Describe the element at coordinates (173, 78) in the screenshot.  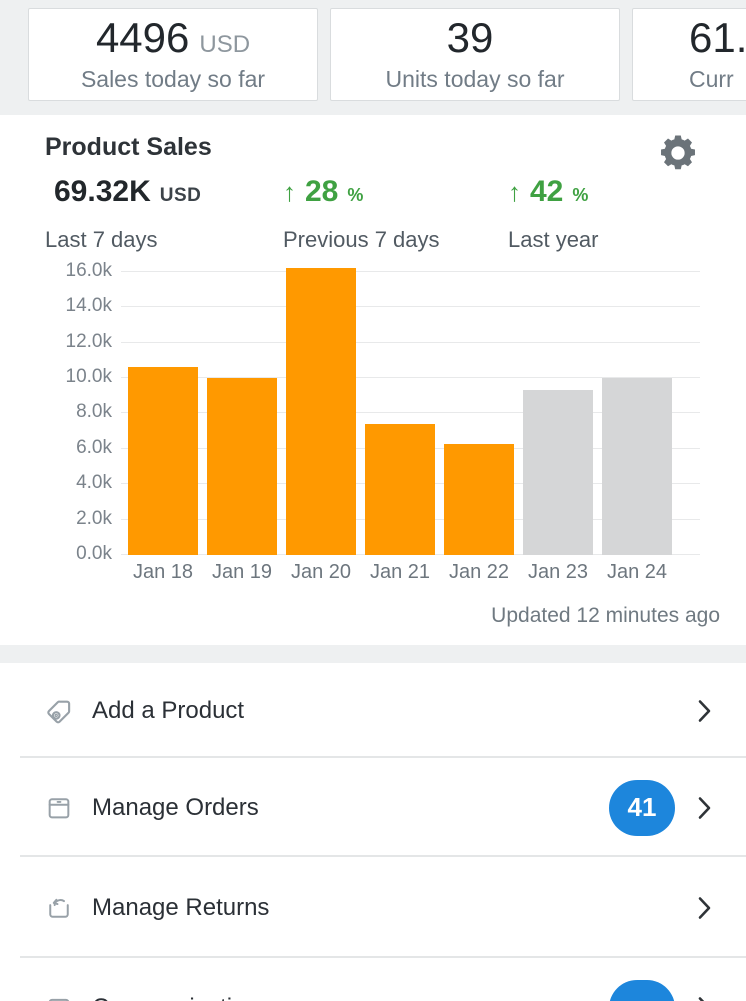
I see `sales-today-label: Sales today so far` at that location.